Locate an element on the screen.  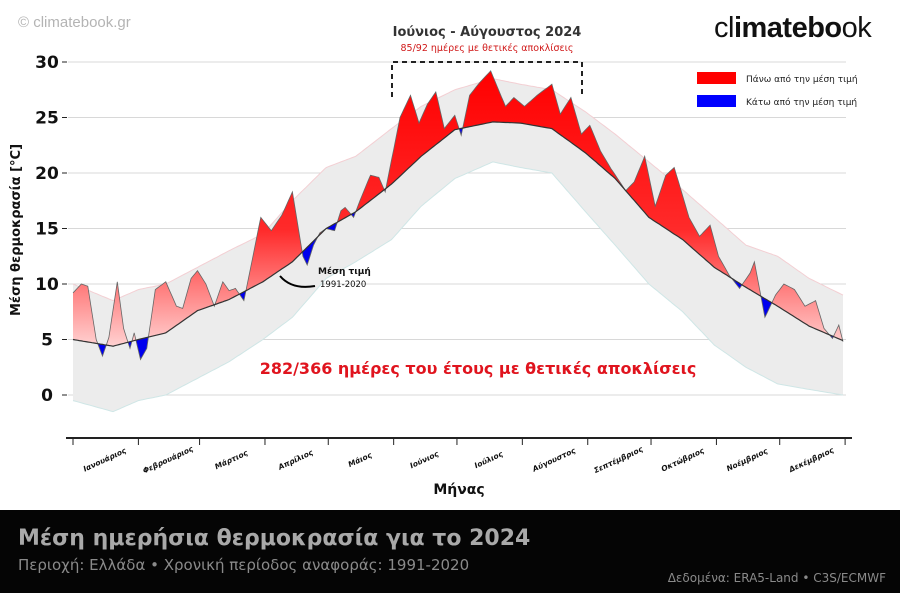
climatebook-logo: climatebook is located at coordinates (793, 28).